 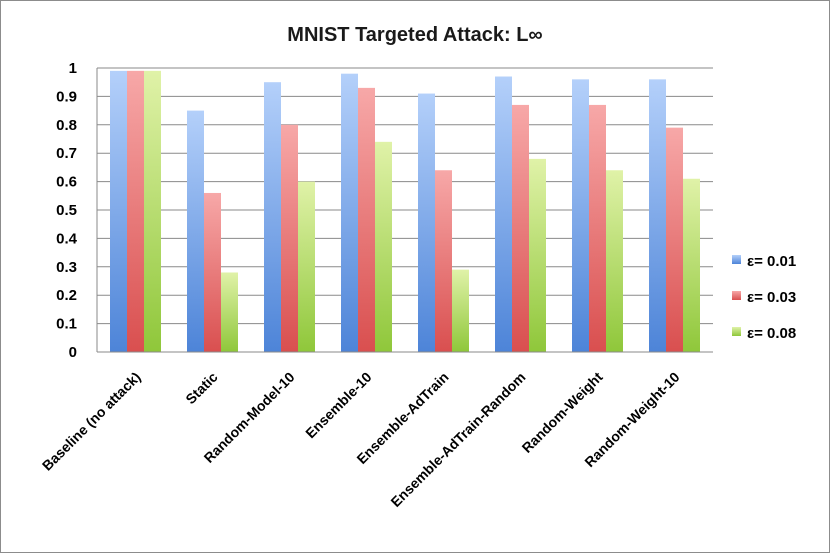 I want to click on legend-label: ε= 0.01, so click(x=771, y=261).